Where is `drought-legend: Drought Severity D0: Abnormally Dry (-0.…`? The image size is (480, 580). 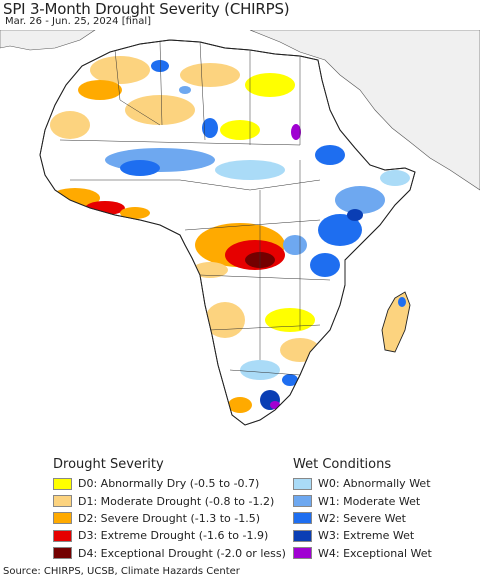 drought-legend: Drought Severity D0: Abnormally Dry (-0.… is located at coordinates (169, 509).